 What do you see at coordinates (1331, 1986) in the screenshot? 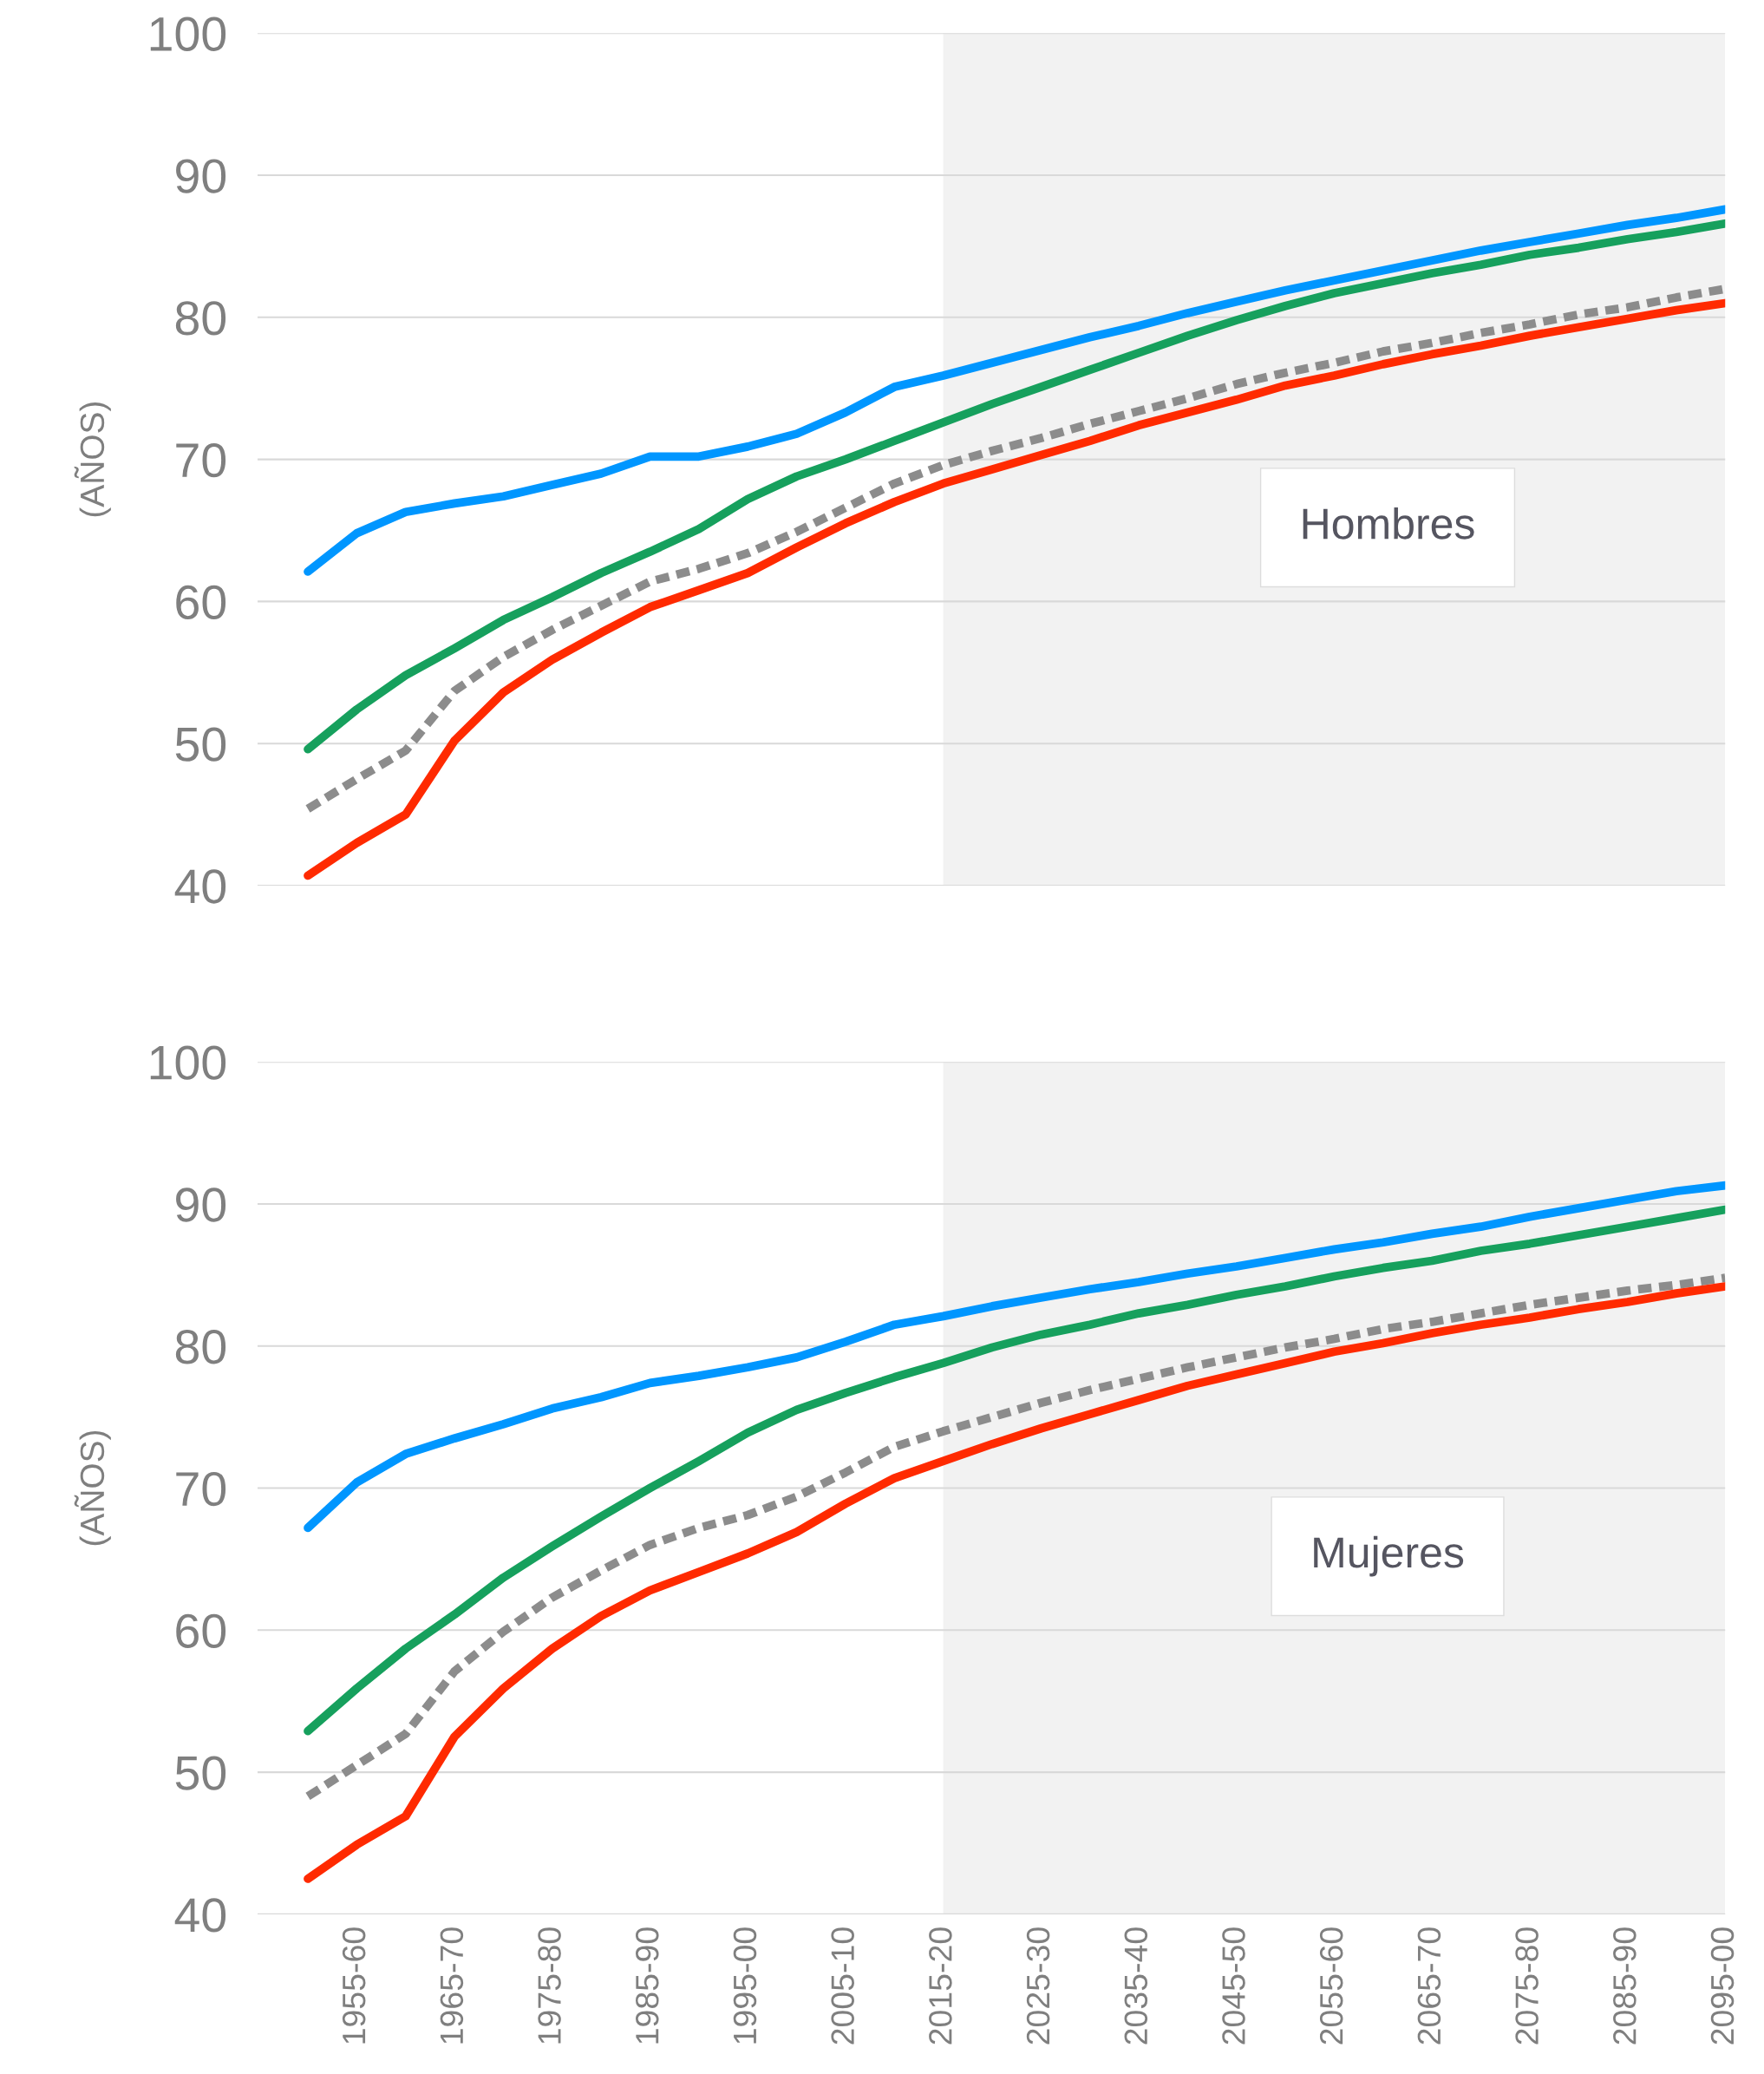
I see `x-tick-label: 2055-60` at bounding box center [1331, 1986].